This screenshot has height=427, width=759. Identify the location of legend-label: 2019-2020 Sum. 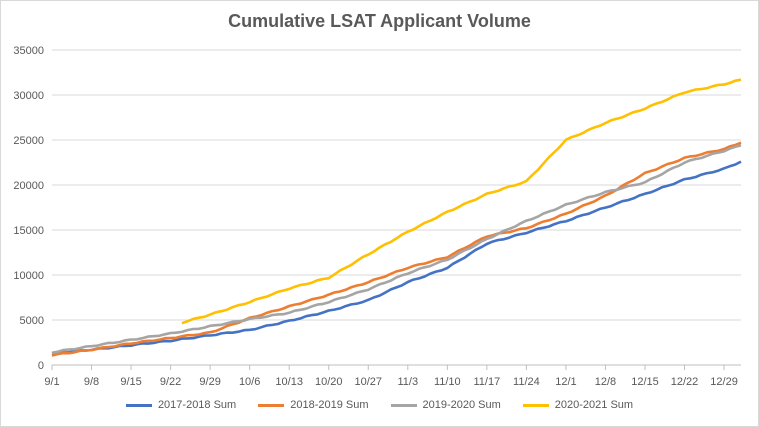
(461, 405).